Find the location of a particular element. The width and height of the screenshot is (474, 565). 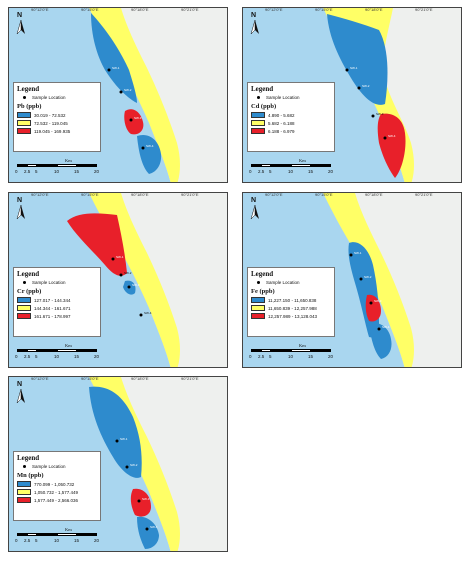

legend-parameter: Pb (ppb) is located at coordinates (29, 106).